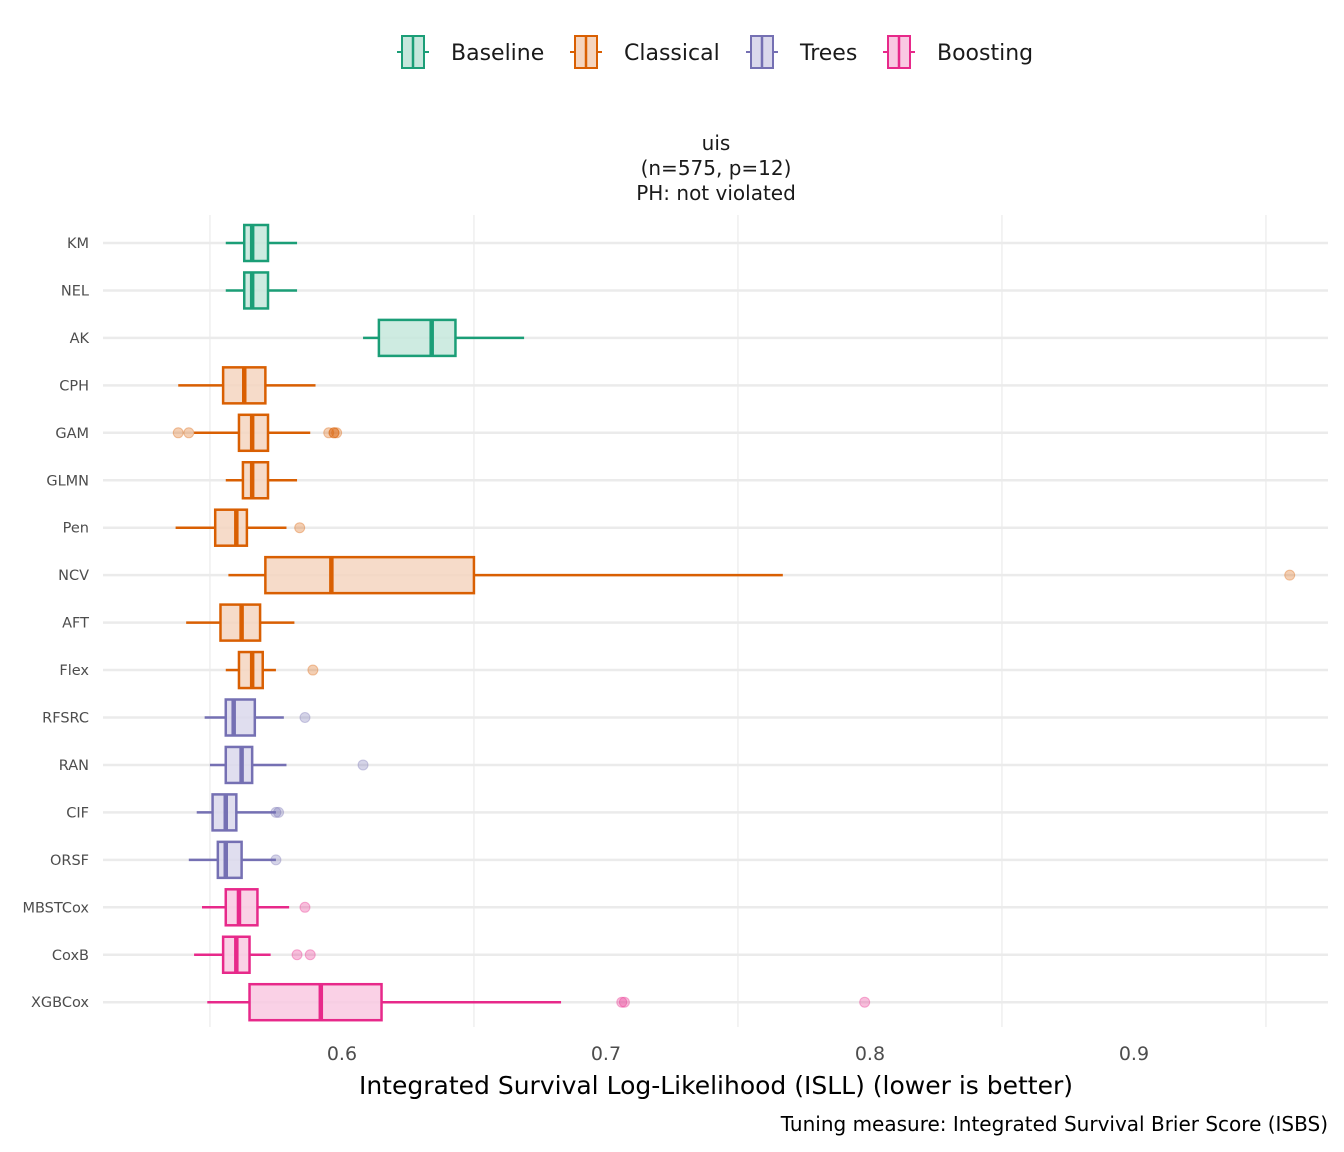  What do you see at coordinates (247, 385) in the screenshot?
I see `box-cph` at bounding box center [247, 385].